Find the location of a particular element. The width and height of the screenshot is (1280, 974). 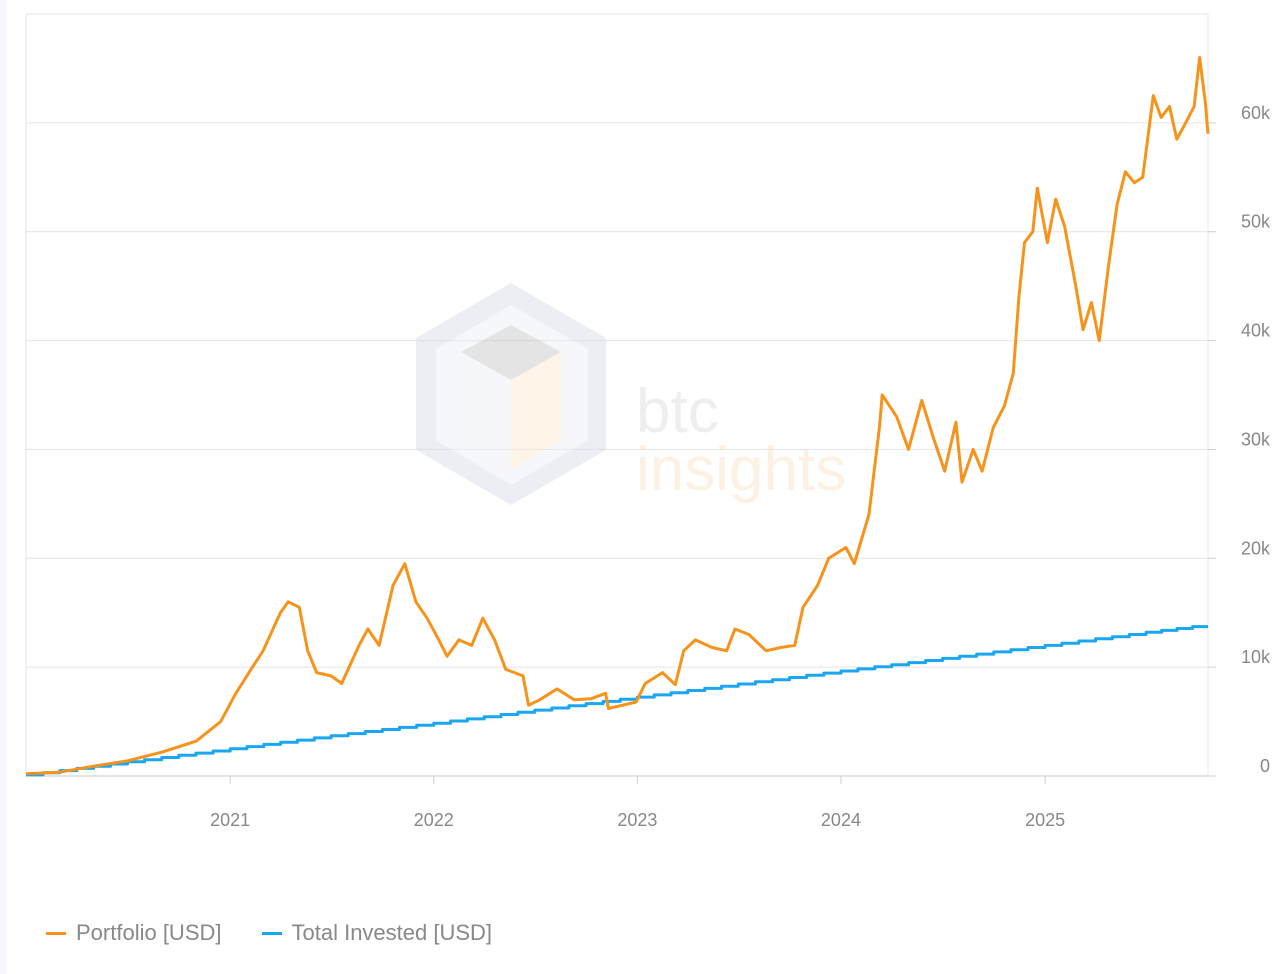

watermark-btc: btc is located at coordinates (677, 411).